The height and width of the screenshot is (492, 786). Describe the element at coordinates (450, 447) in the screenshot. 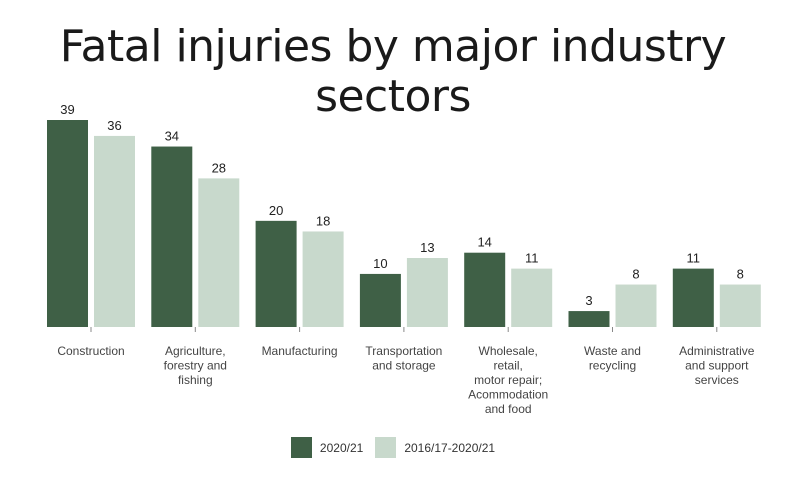

I see `legend-label-series-2: 2016/17-2020/21` at that location.